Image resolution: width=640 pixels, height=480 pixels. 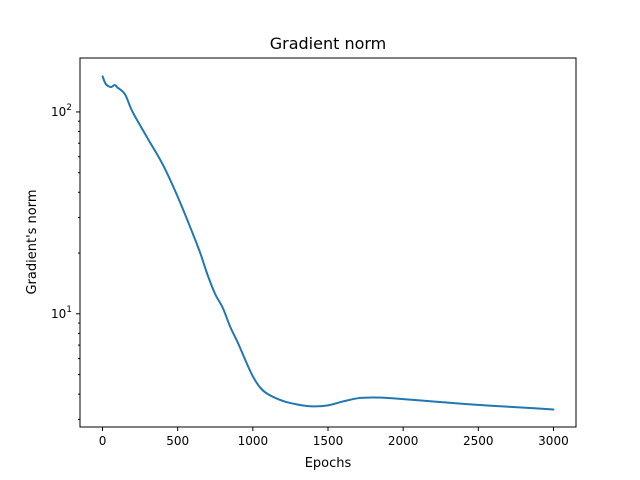 I want to click on y-tick-exponent: 2, so click(x=69, y=108).